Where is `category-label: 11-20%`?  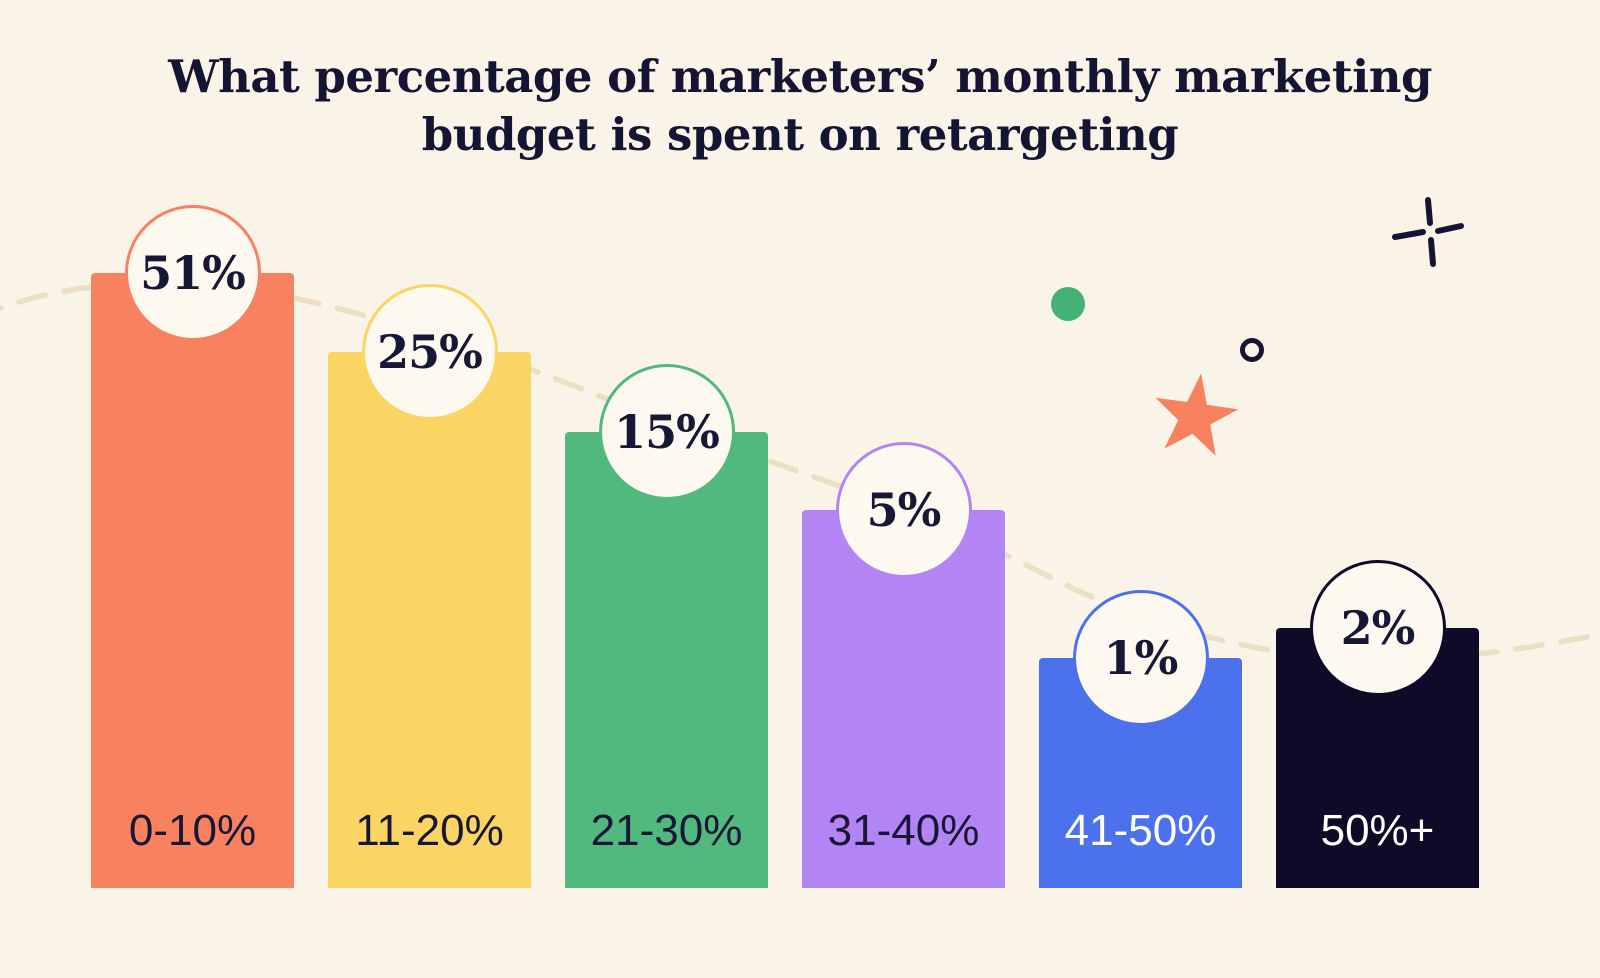 category-label: 11-20% is located at coordinates (429, 830).